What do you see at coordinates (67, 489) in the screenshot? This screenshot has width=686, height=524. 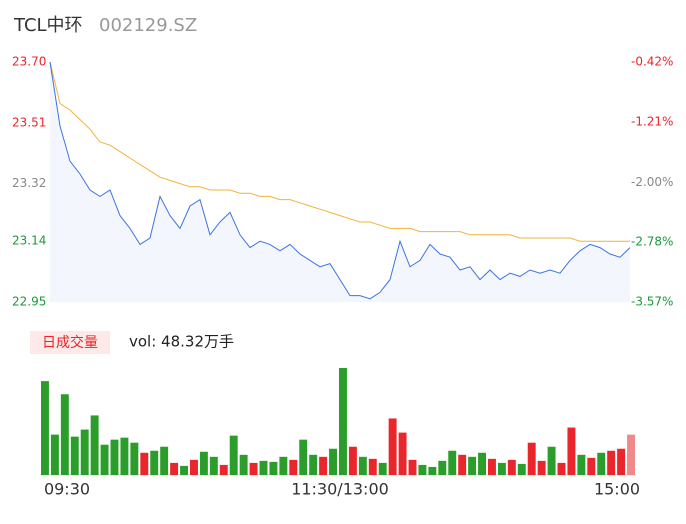 I see `x-tick-label: 09:30` at bounding box center [67, 489].